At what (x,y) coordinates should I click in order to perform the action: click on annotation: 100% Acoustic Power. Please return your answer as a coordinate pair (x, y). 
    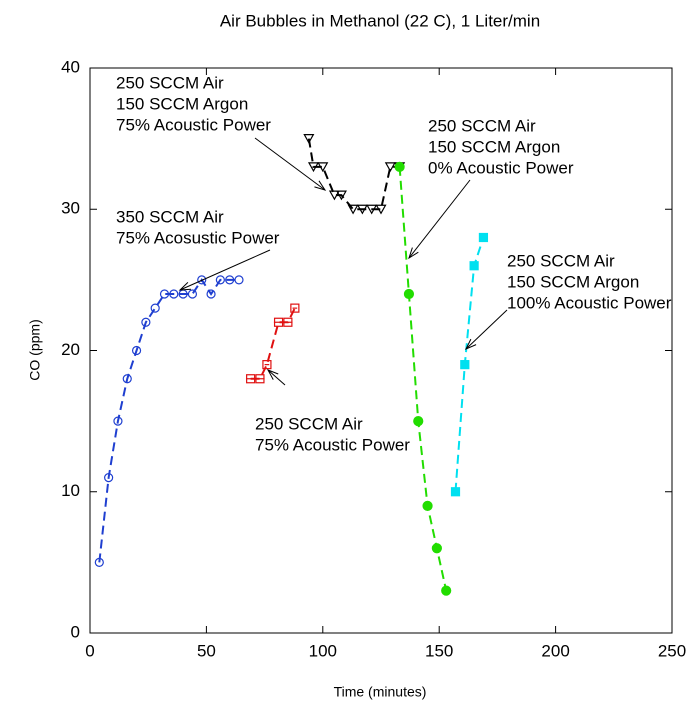
    Looking at the image, I should click on (589, 302).